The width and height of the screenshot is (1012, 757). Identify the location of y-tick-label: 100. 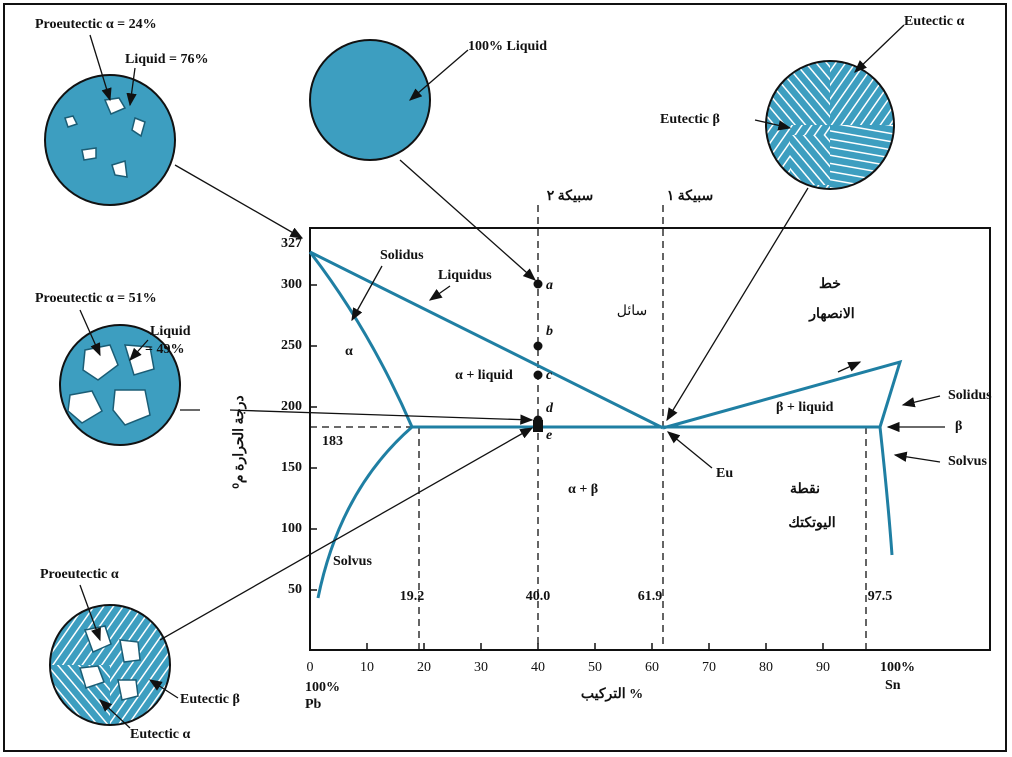
(291, 528).